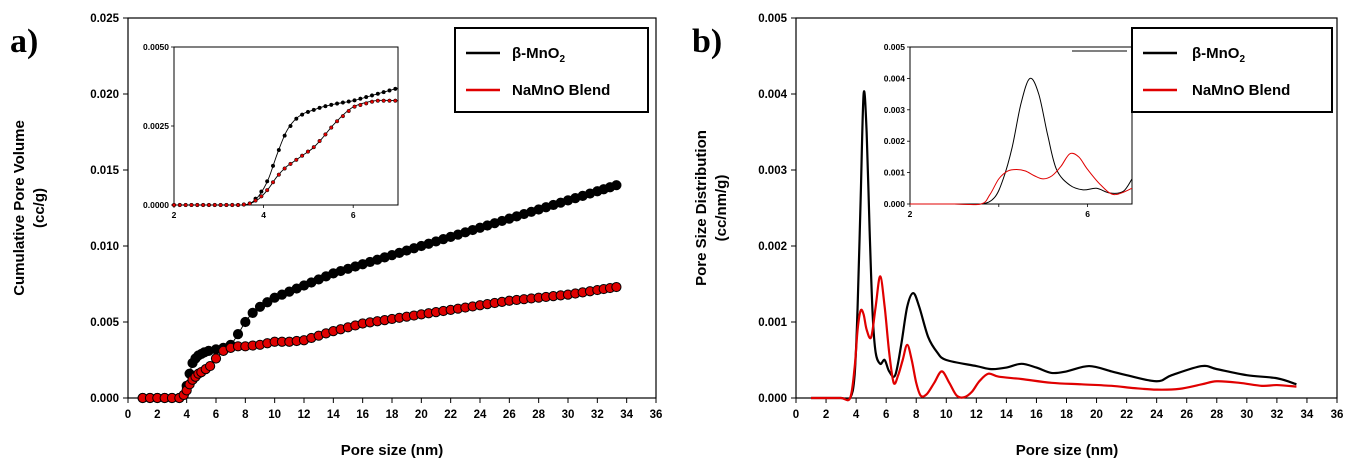 The image size is (1348, 462). Describe the element at coordinates (285, 147) in the screenshot. I see `panel-a-inset-series` at that location.